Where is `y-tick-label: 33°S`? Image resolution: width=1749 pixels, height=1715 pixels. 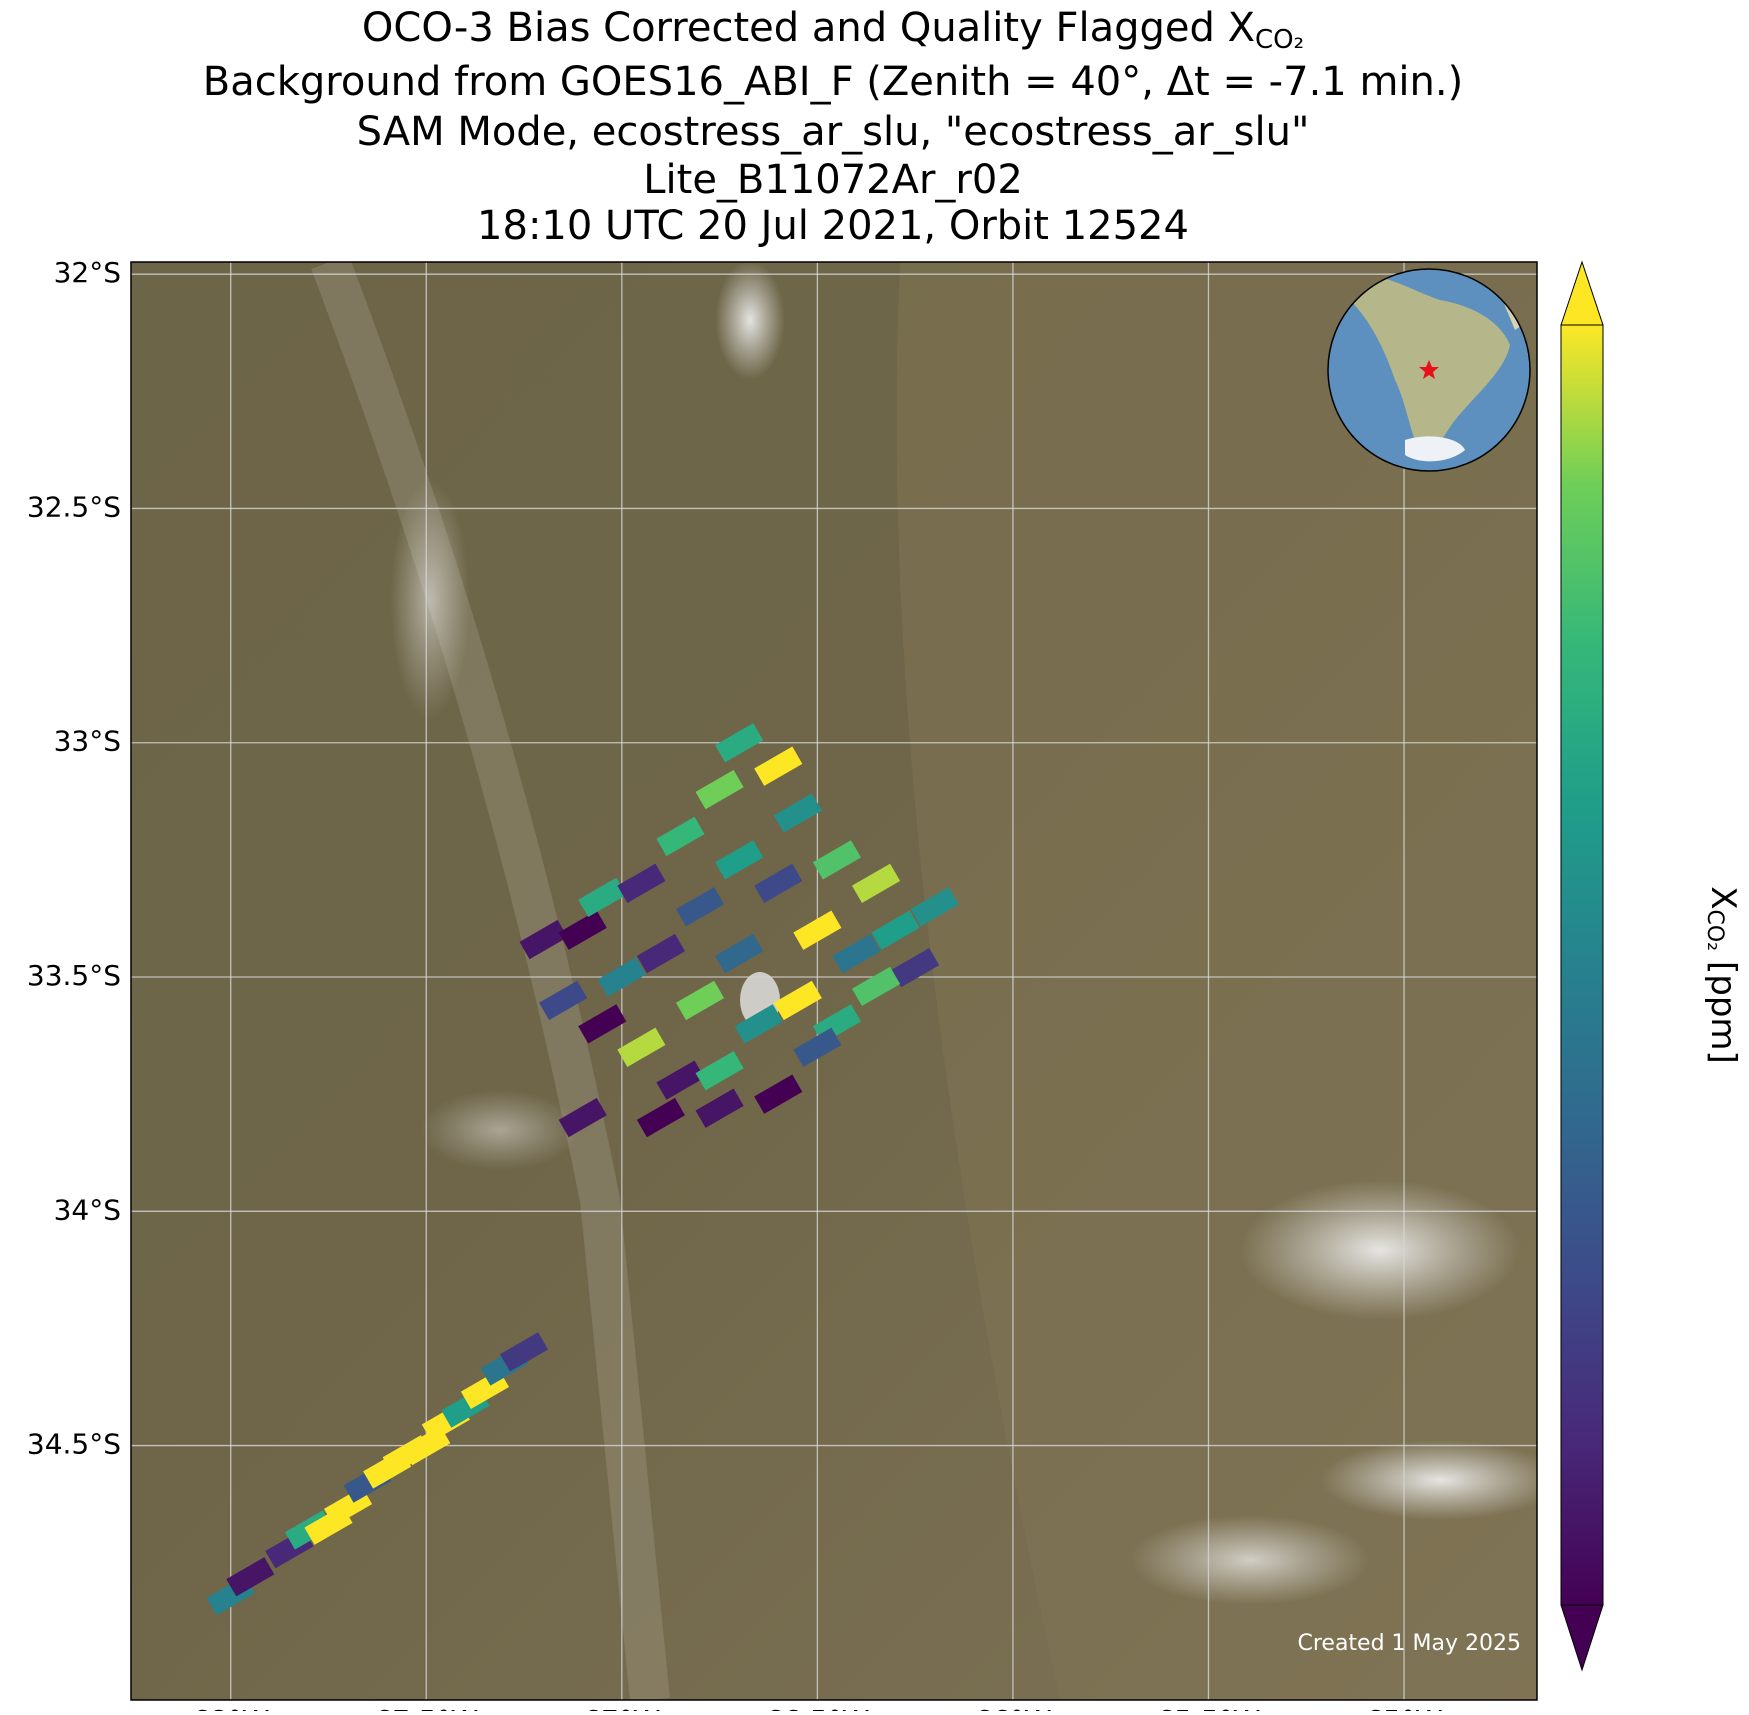
y-tick-label: 33°S is located at coordinates (87, 741).